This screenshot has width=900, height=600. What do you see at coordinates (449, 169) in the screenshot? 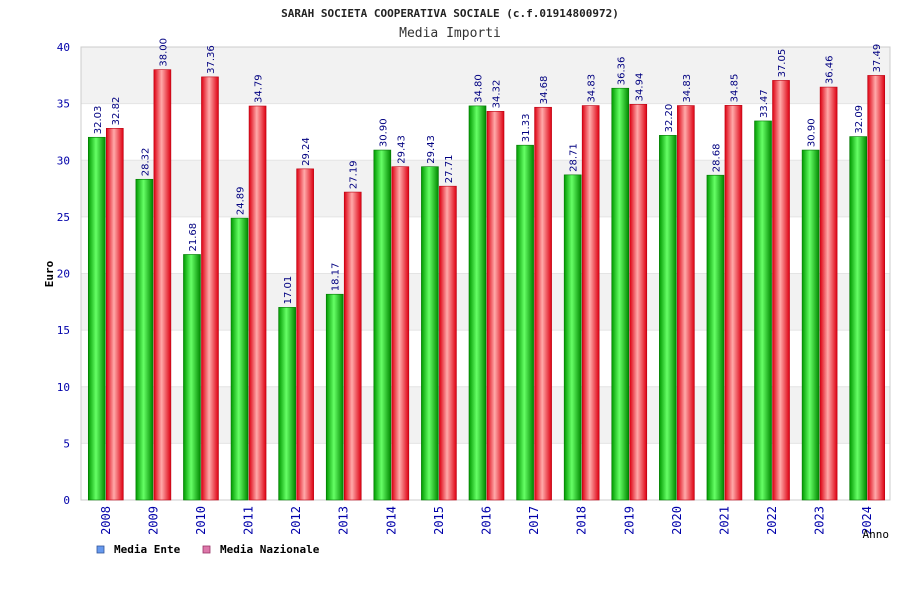
I see `data-label-nazionale-2015: 27.71` at bounding box center [449, 169].